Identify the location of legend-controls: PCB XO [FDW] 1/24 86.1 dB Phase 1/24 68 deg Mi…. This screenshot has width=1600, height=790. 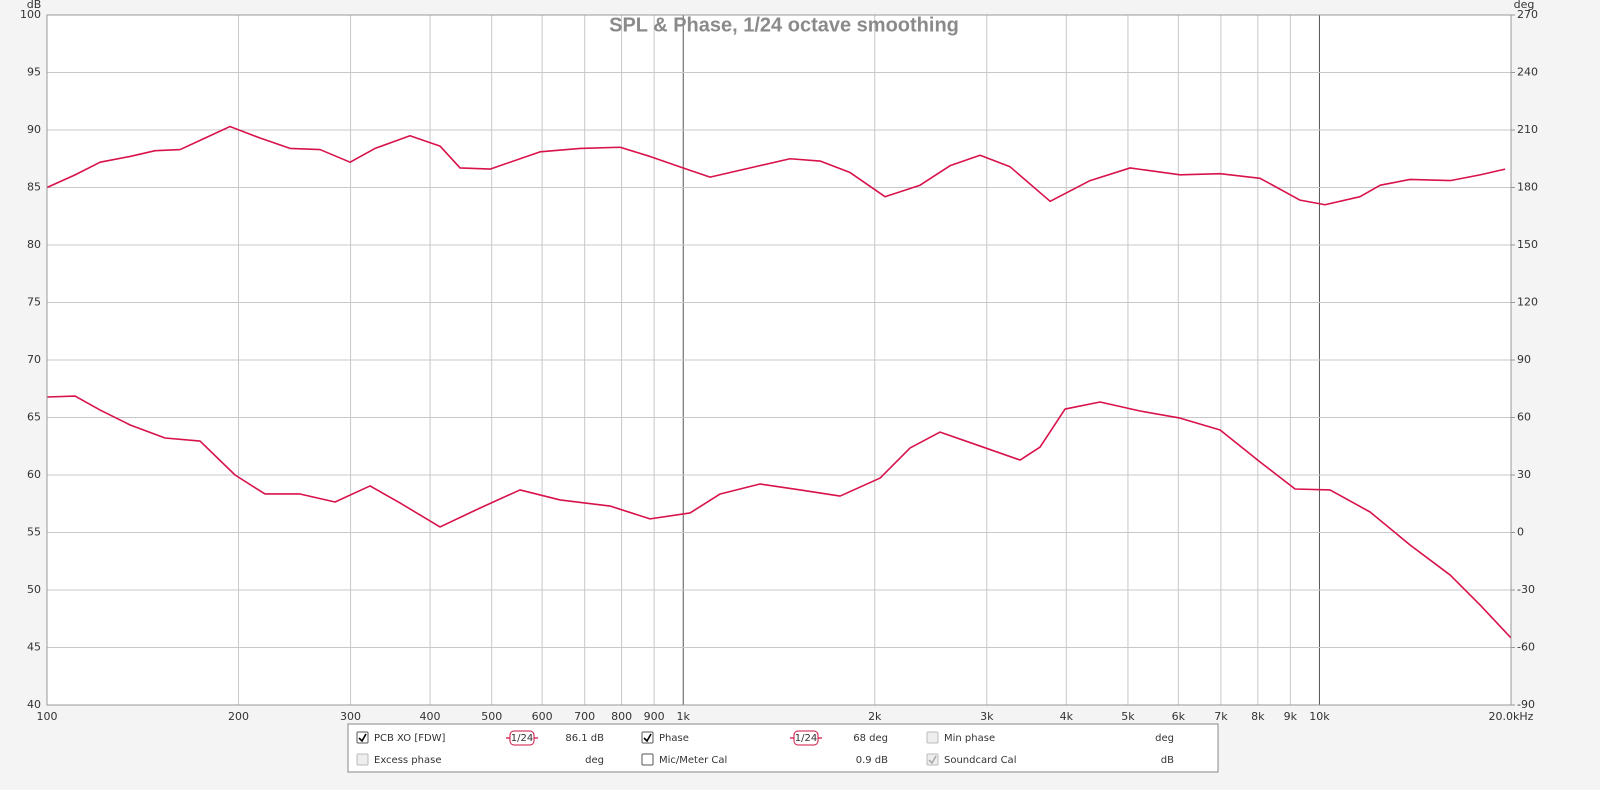
(765, 748).